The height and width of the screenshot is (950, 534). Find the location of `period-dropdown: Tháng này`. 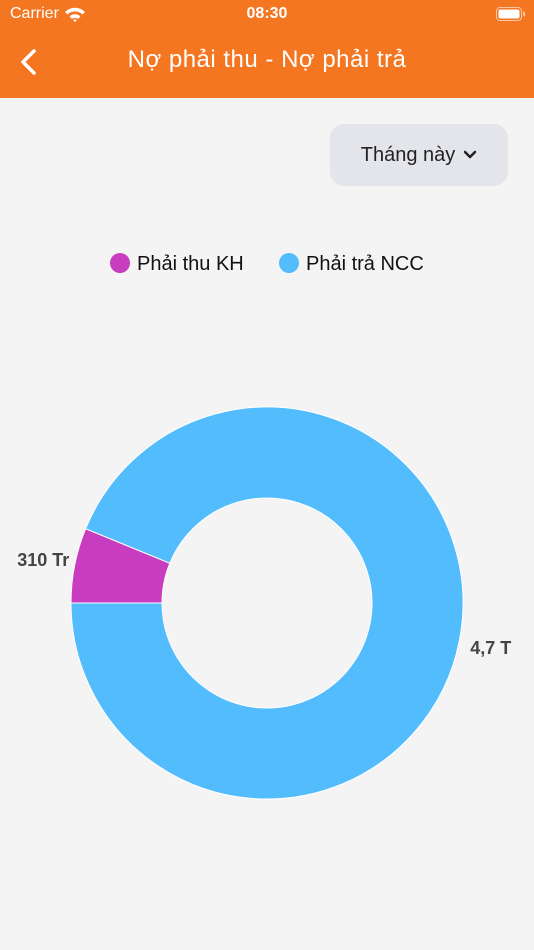

period-dropdown: Tháng này is located at coordinates (419, 155).